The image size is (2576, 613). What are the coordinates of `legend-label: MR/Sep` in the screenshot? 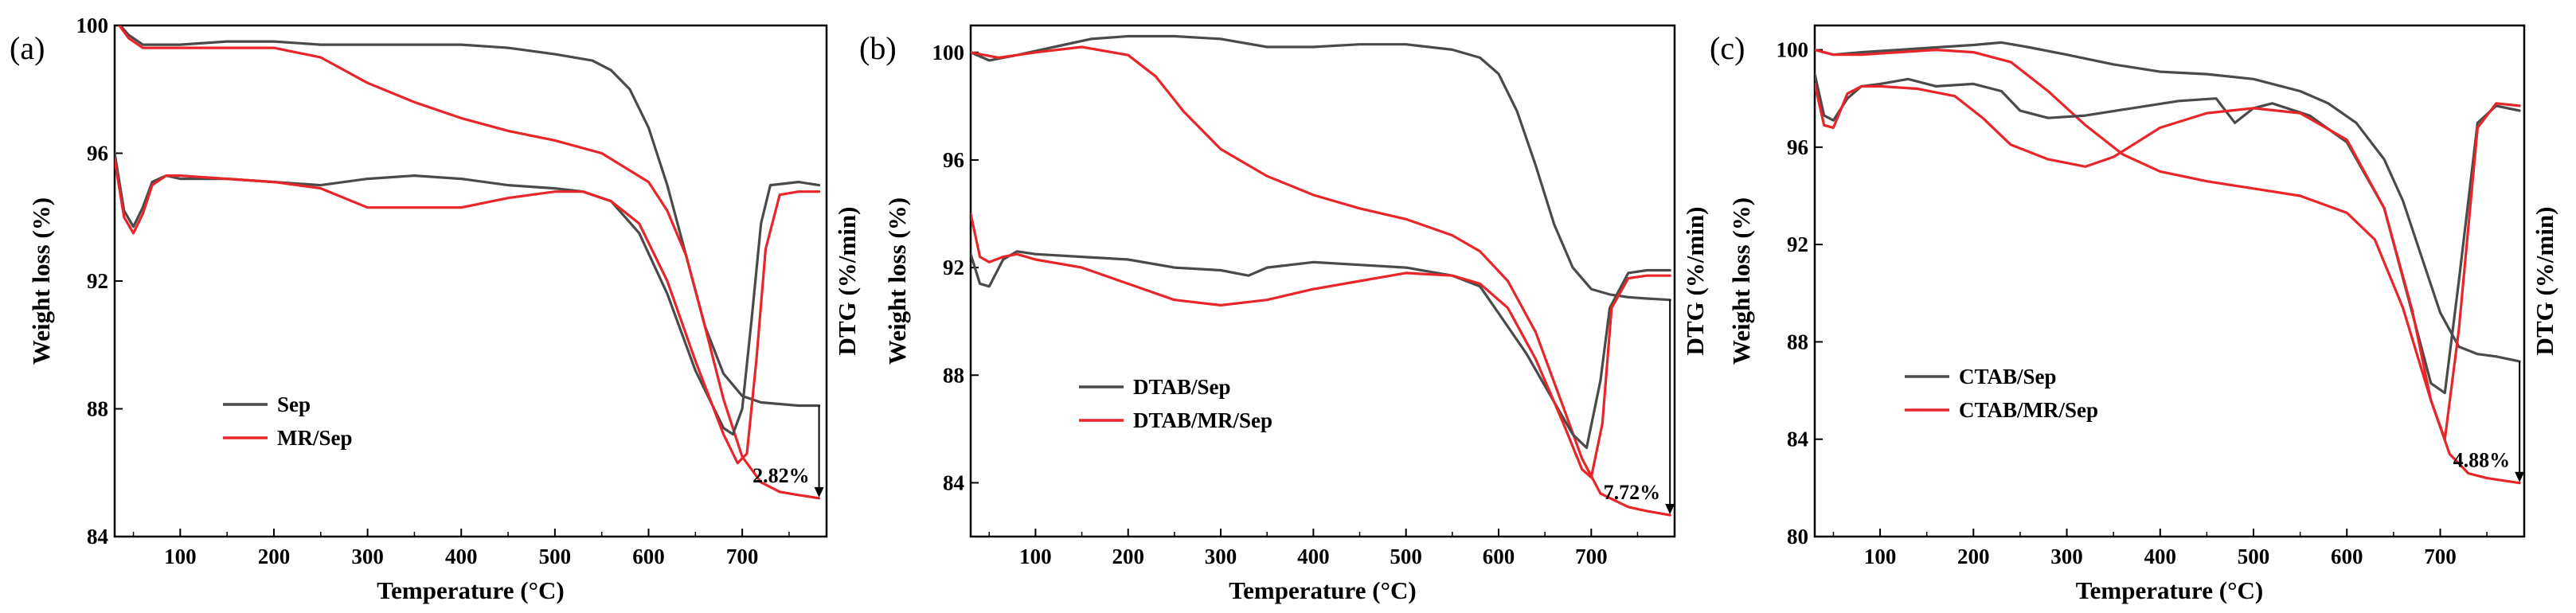 It's located at (315, 438).